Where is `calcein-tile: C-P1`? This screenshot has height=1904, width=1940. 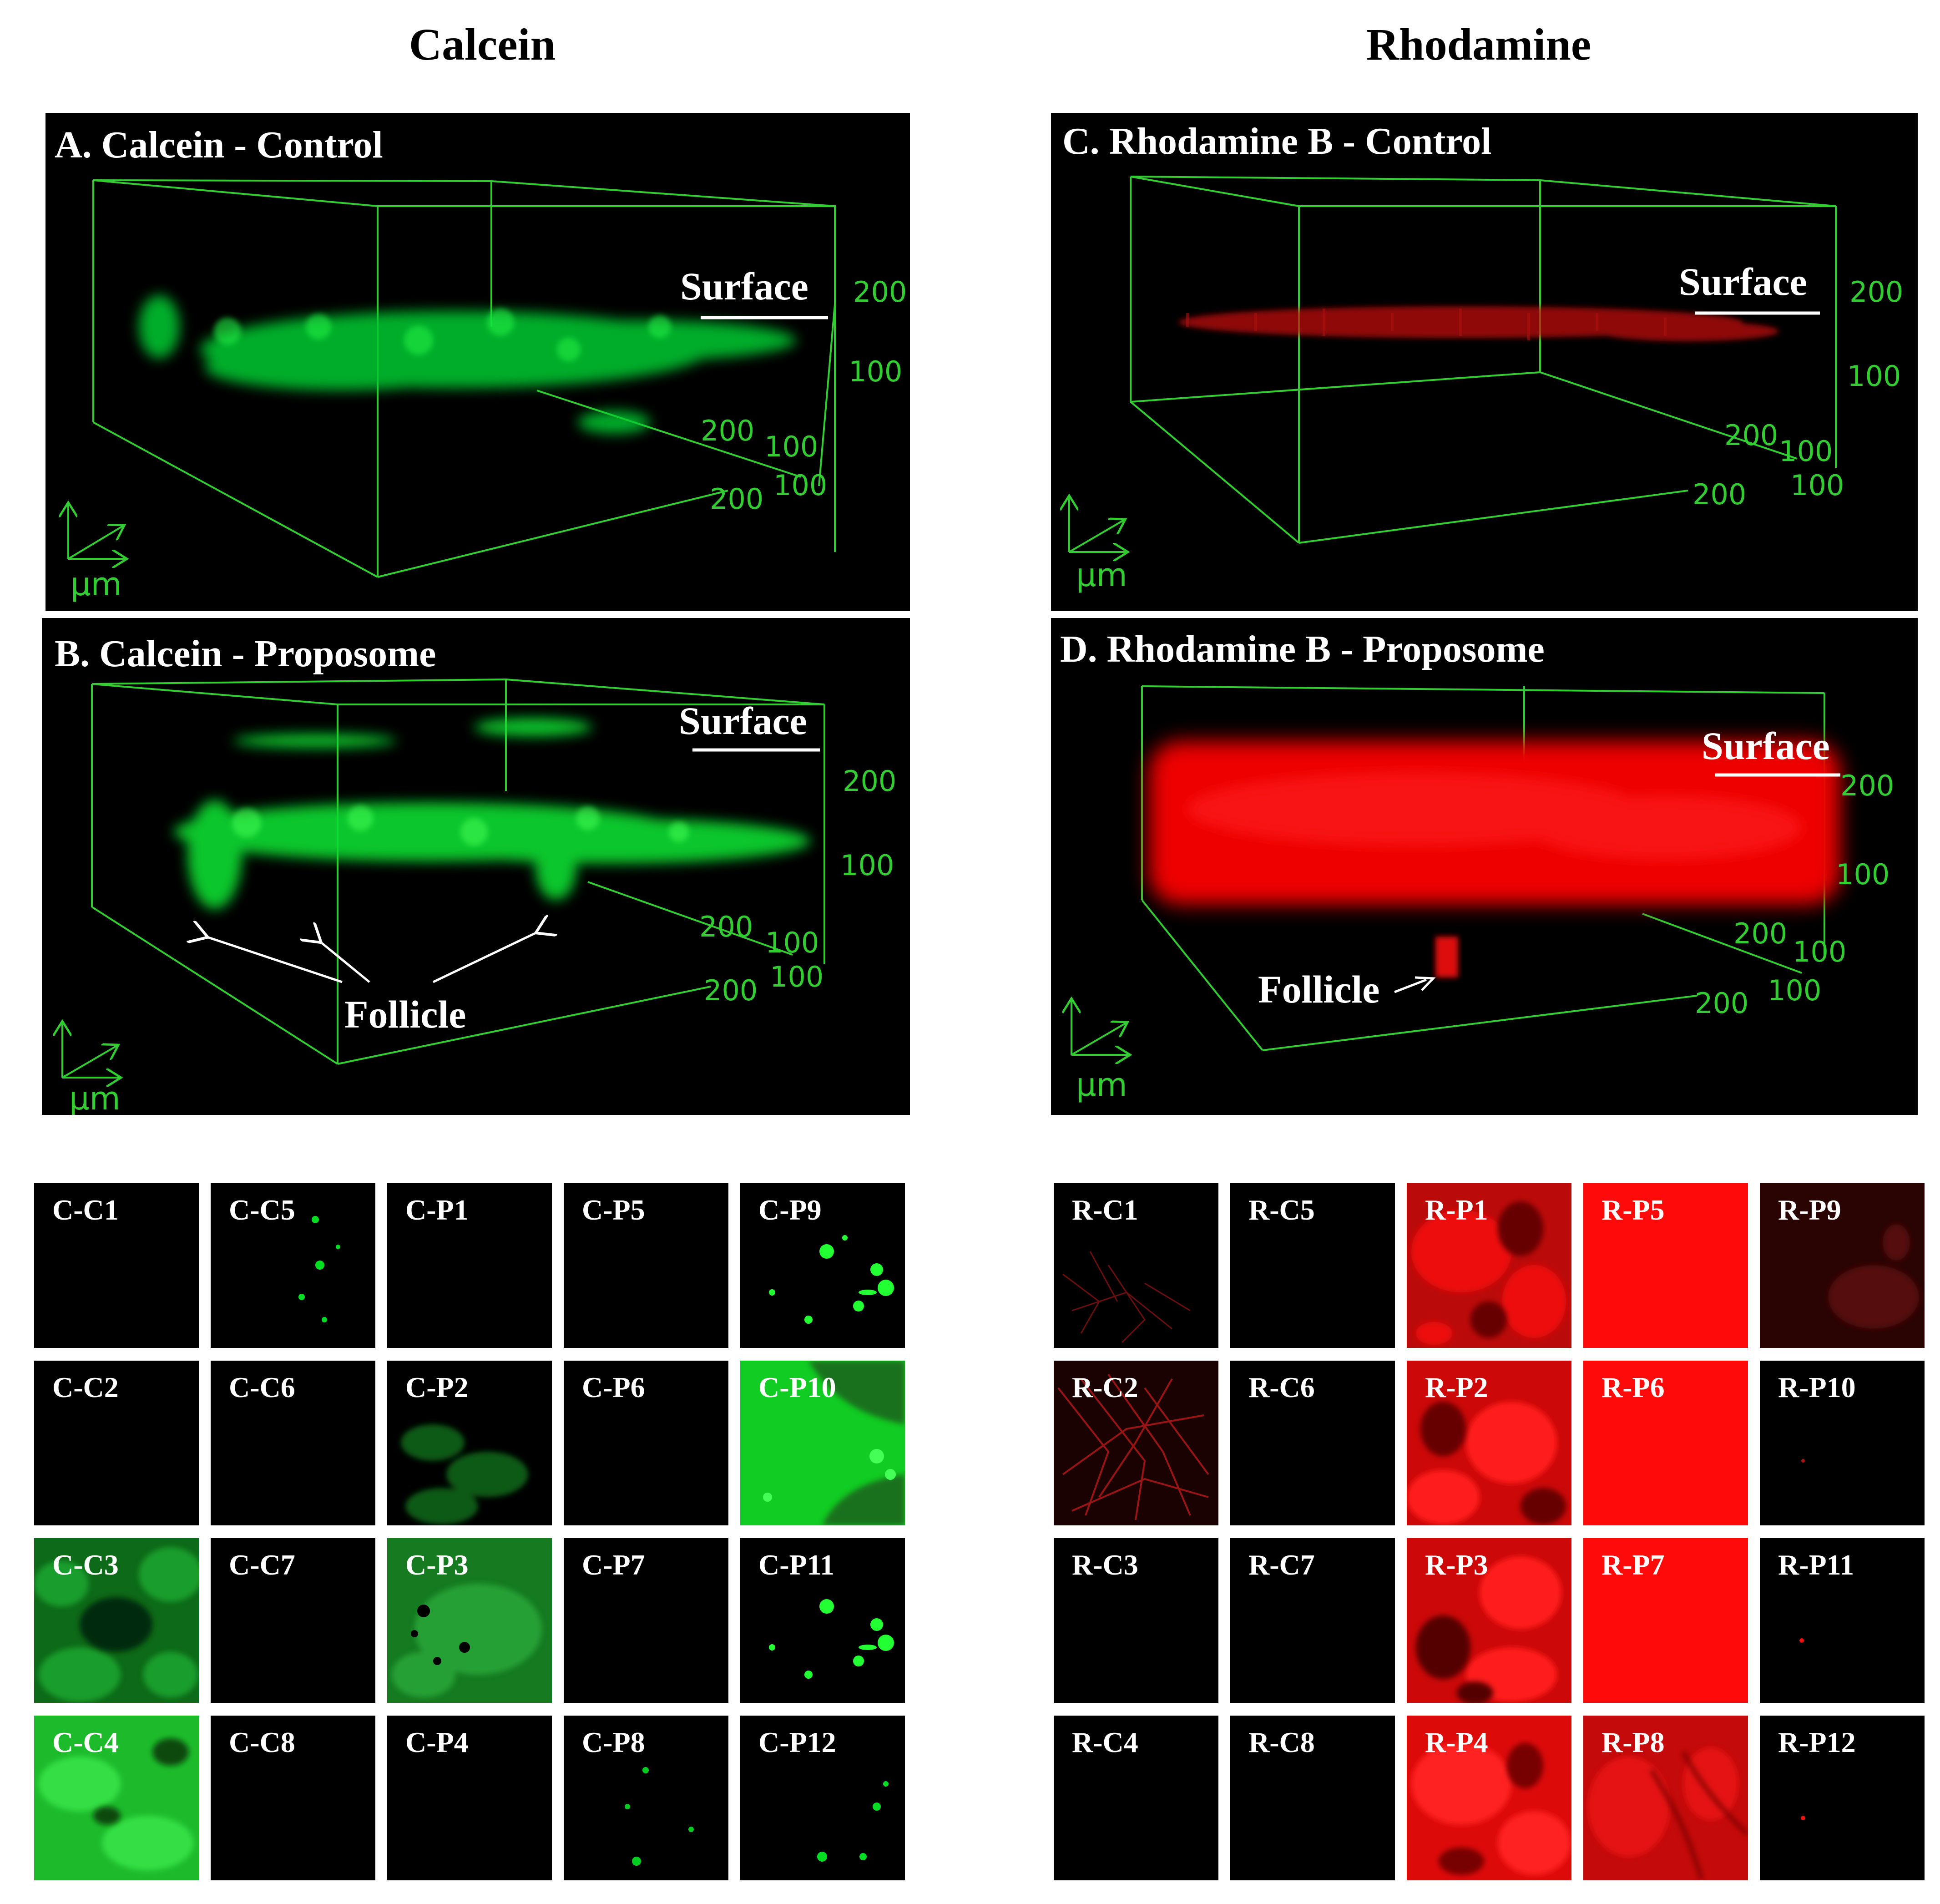 calcein-tile: C-P1 is located at coordinates (470, 1266).